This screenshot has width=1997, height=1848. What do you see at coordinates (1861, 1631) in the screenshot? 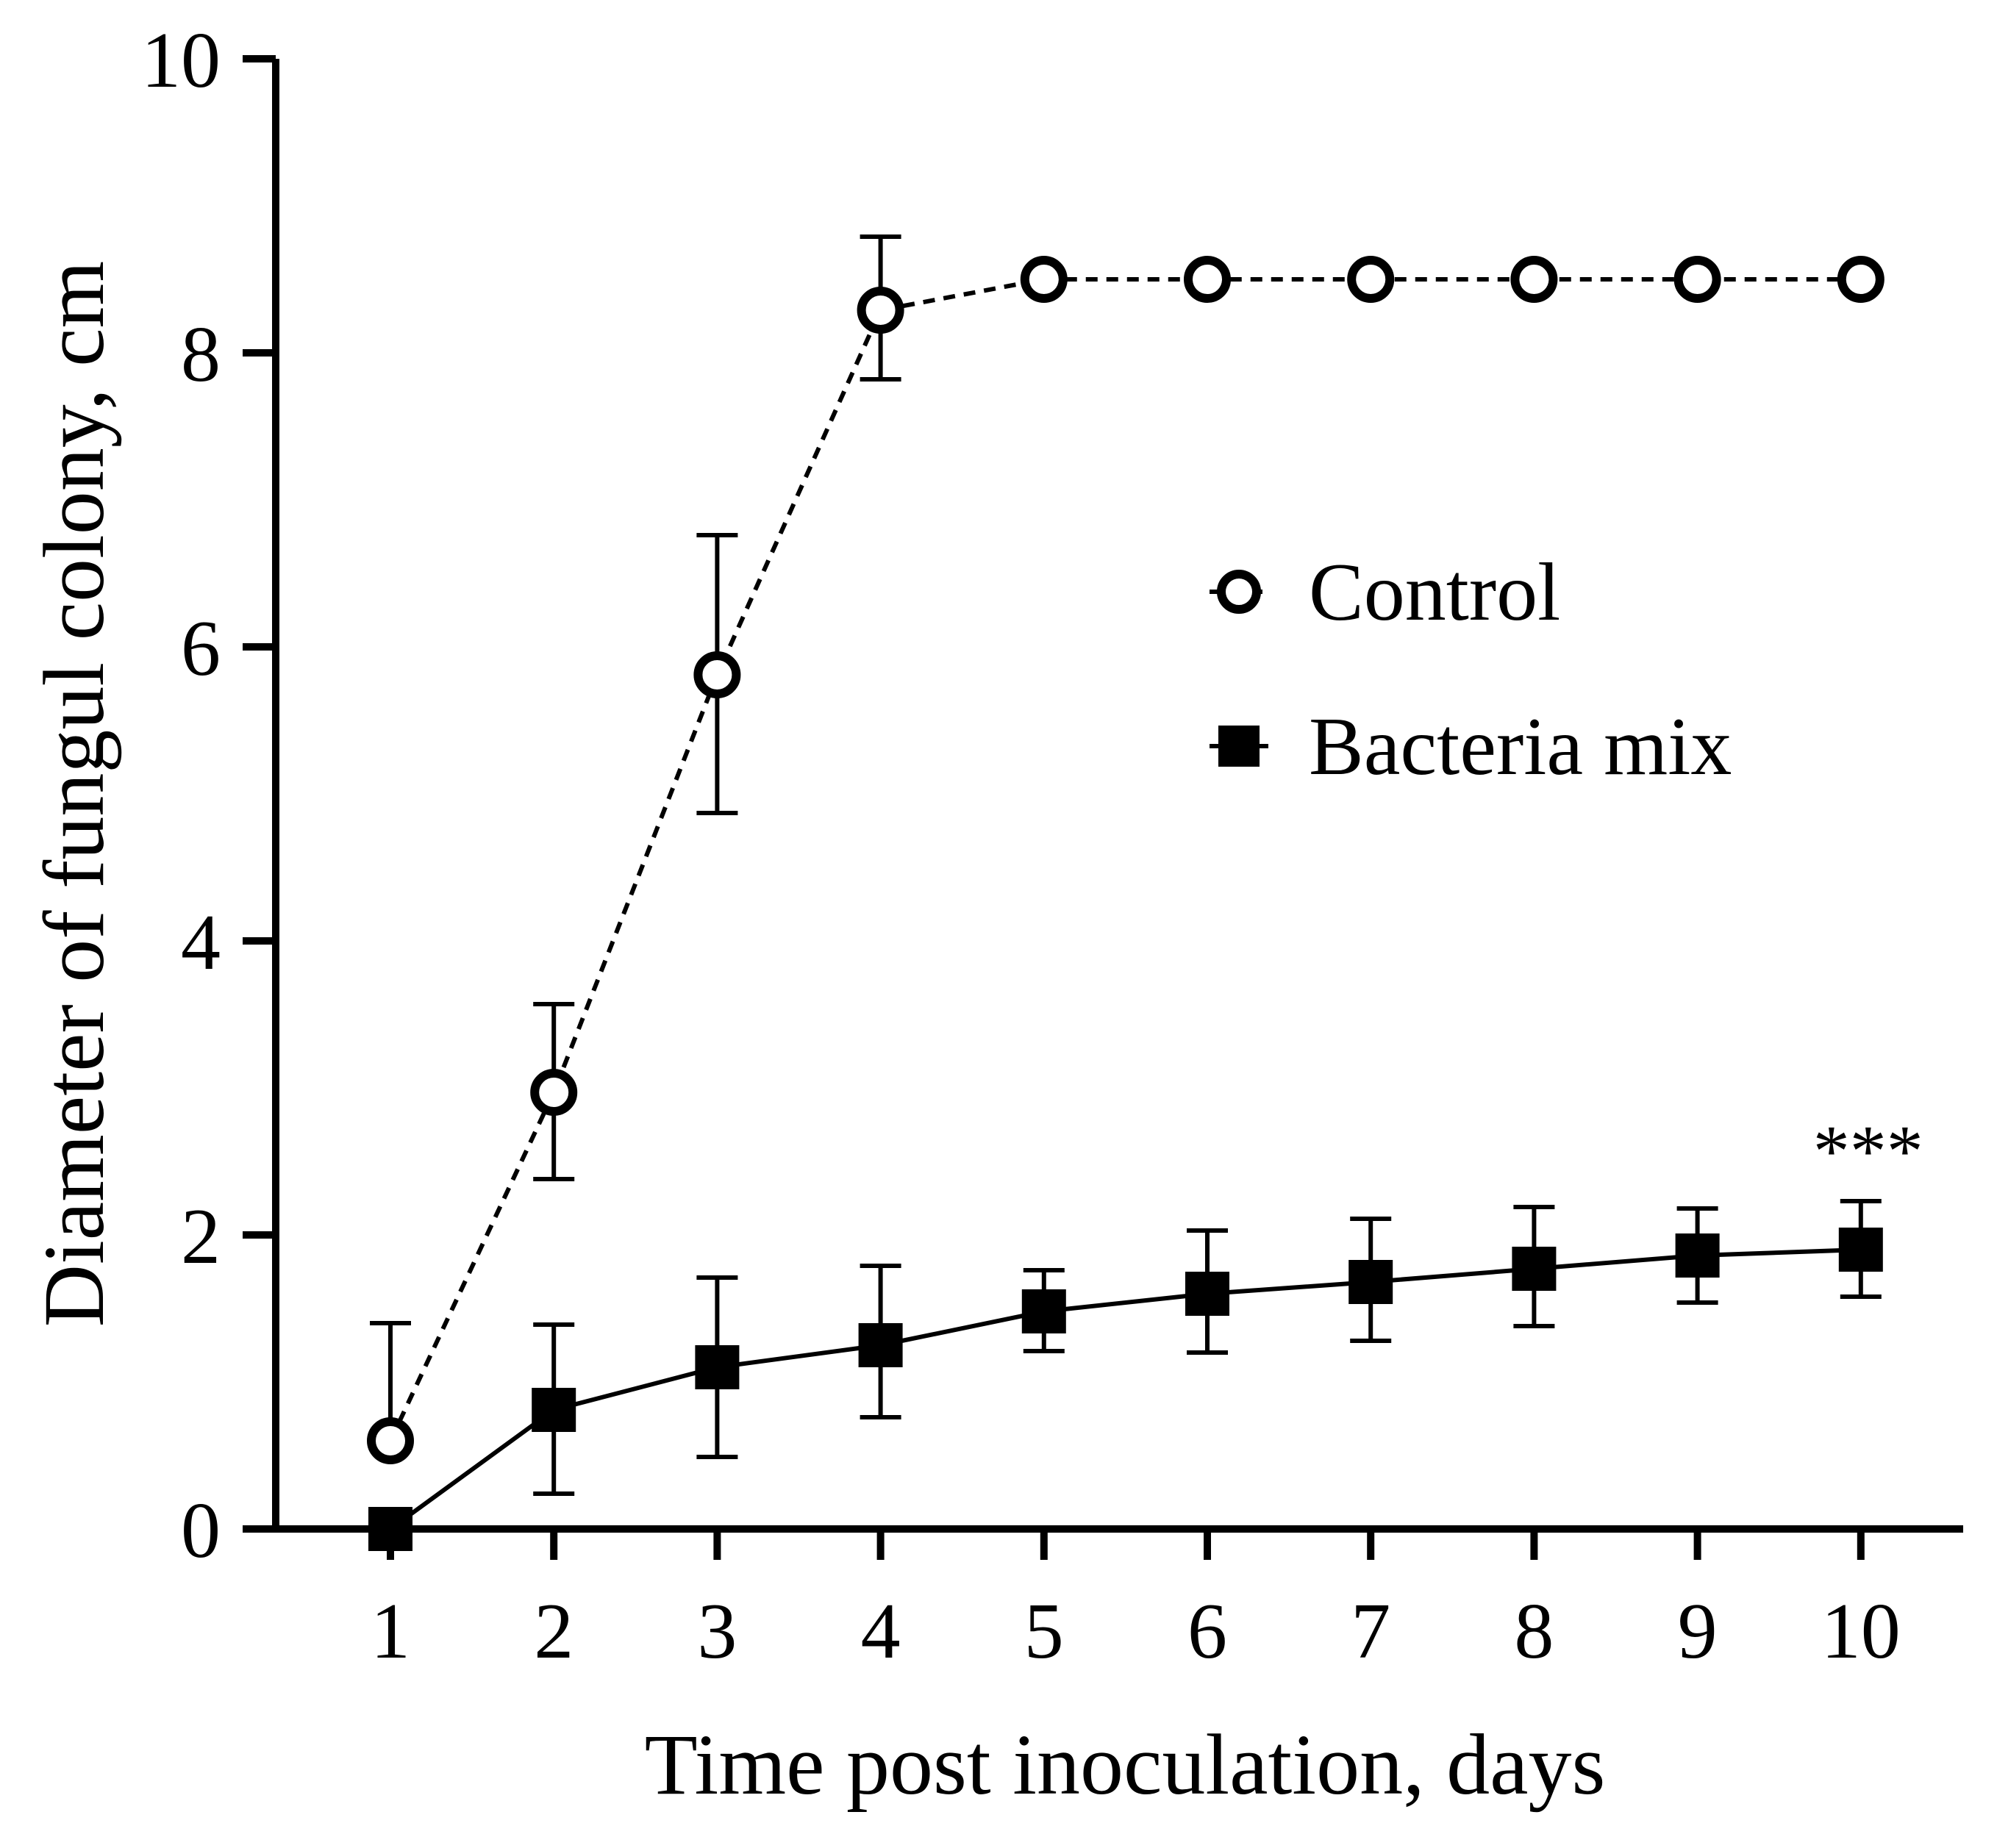
I see `x-tick-label-10: 10` at bounding box center [1861, 1631].